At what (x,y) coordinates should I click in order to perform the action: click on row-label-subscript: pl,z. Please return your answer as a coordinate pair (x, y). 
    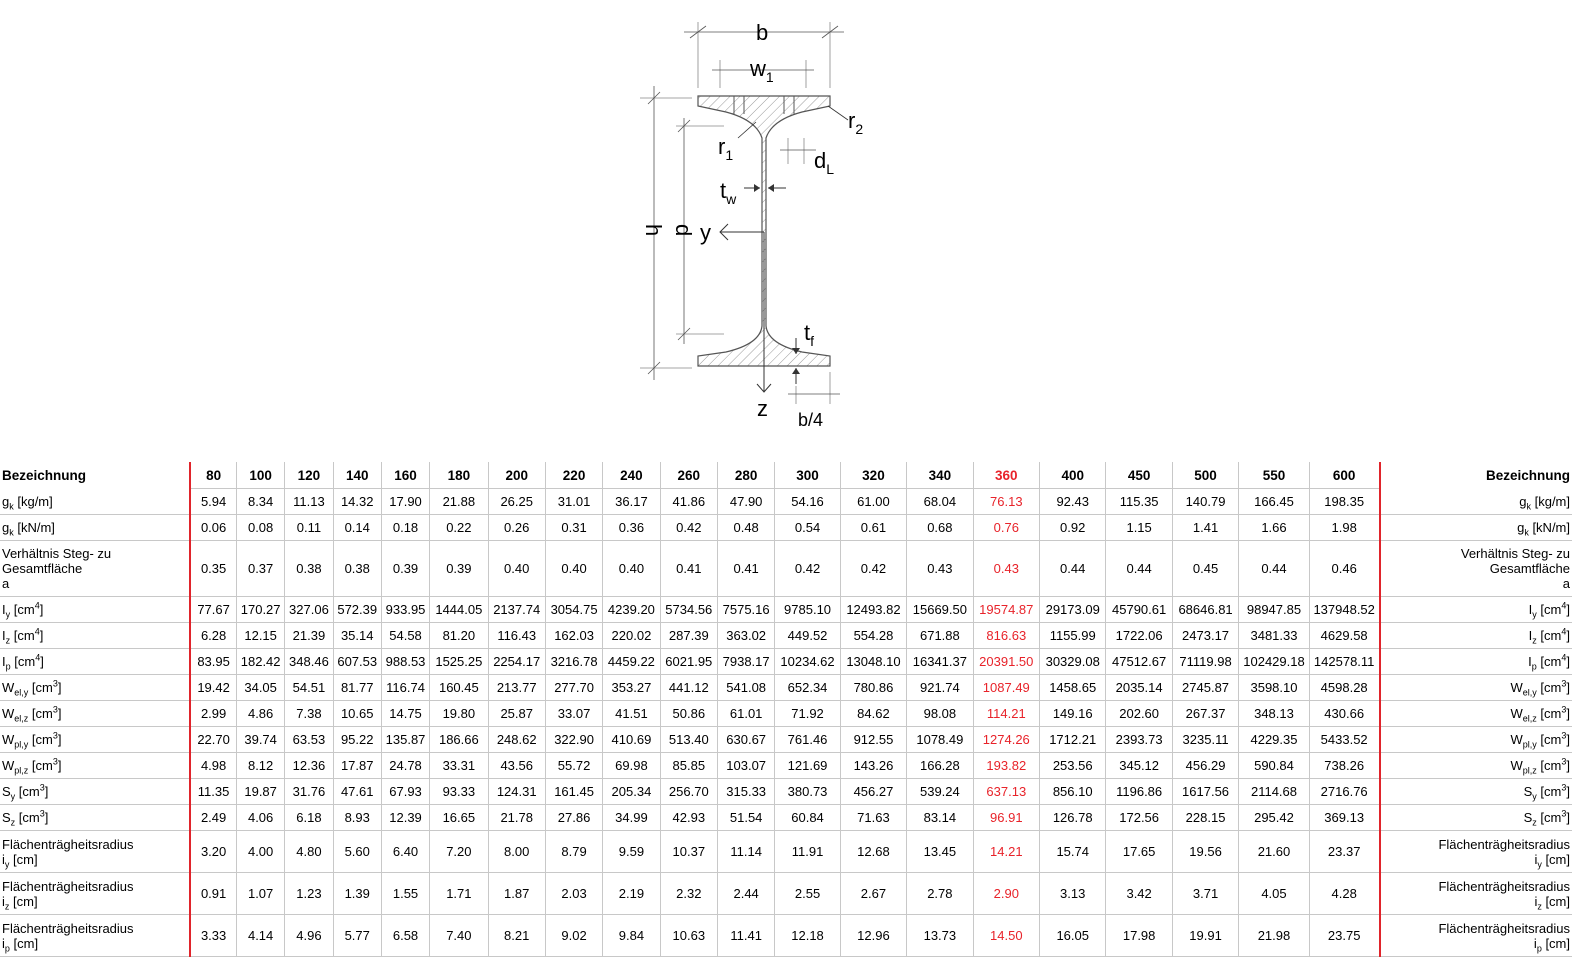
    Looking at the image, I should click on (1529, 770).